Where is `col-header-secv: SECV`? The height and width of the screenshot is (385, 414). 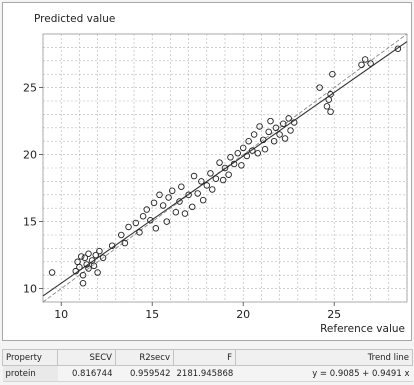 col-header-secv: SECV is located at coordinates (86, 357).